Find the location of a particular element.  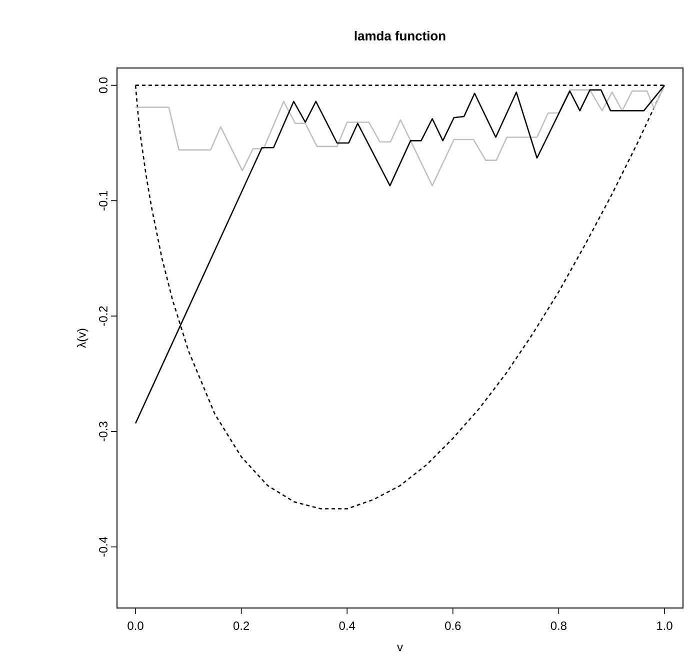

x-tick-label: 0.2 is located at coordinates (241, 626).